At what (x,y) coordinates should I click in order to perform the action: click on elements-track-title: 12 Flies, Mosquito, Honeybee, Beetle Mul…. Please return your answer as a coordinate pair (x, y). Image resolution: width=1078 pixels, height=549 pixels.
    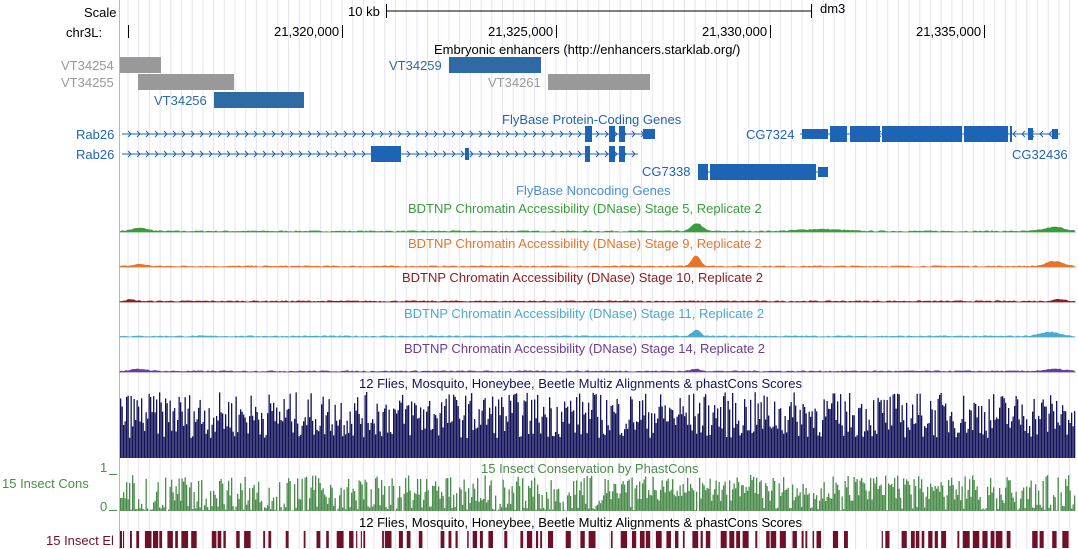
    Looking at the image, I should click on (580, 522).